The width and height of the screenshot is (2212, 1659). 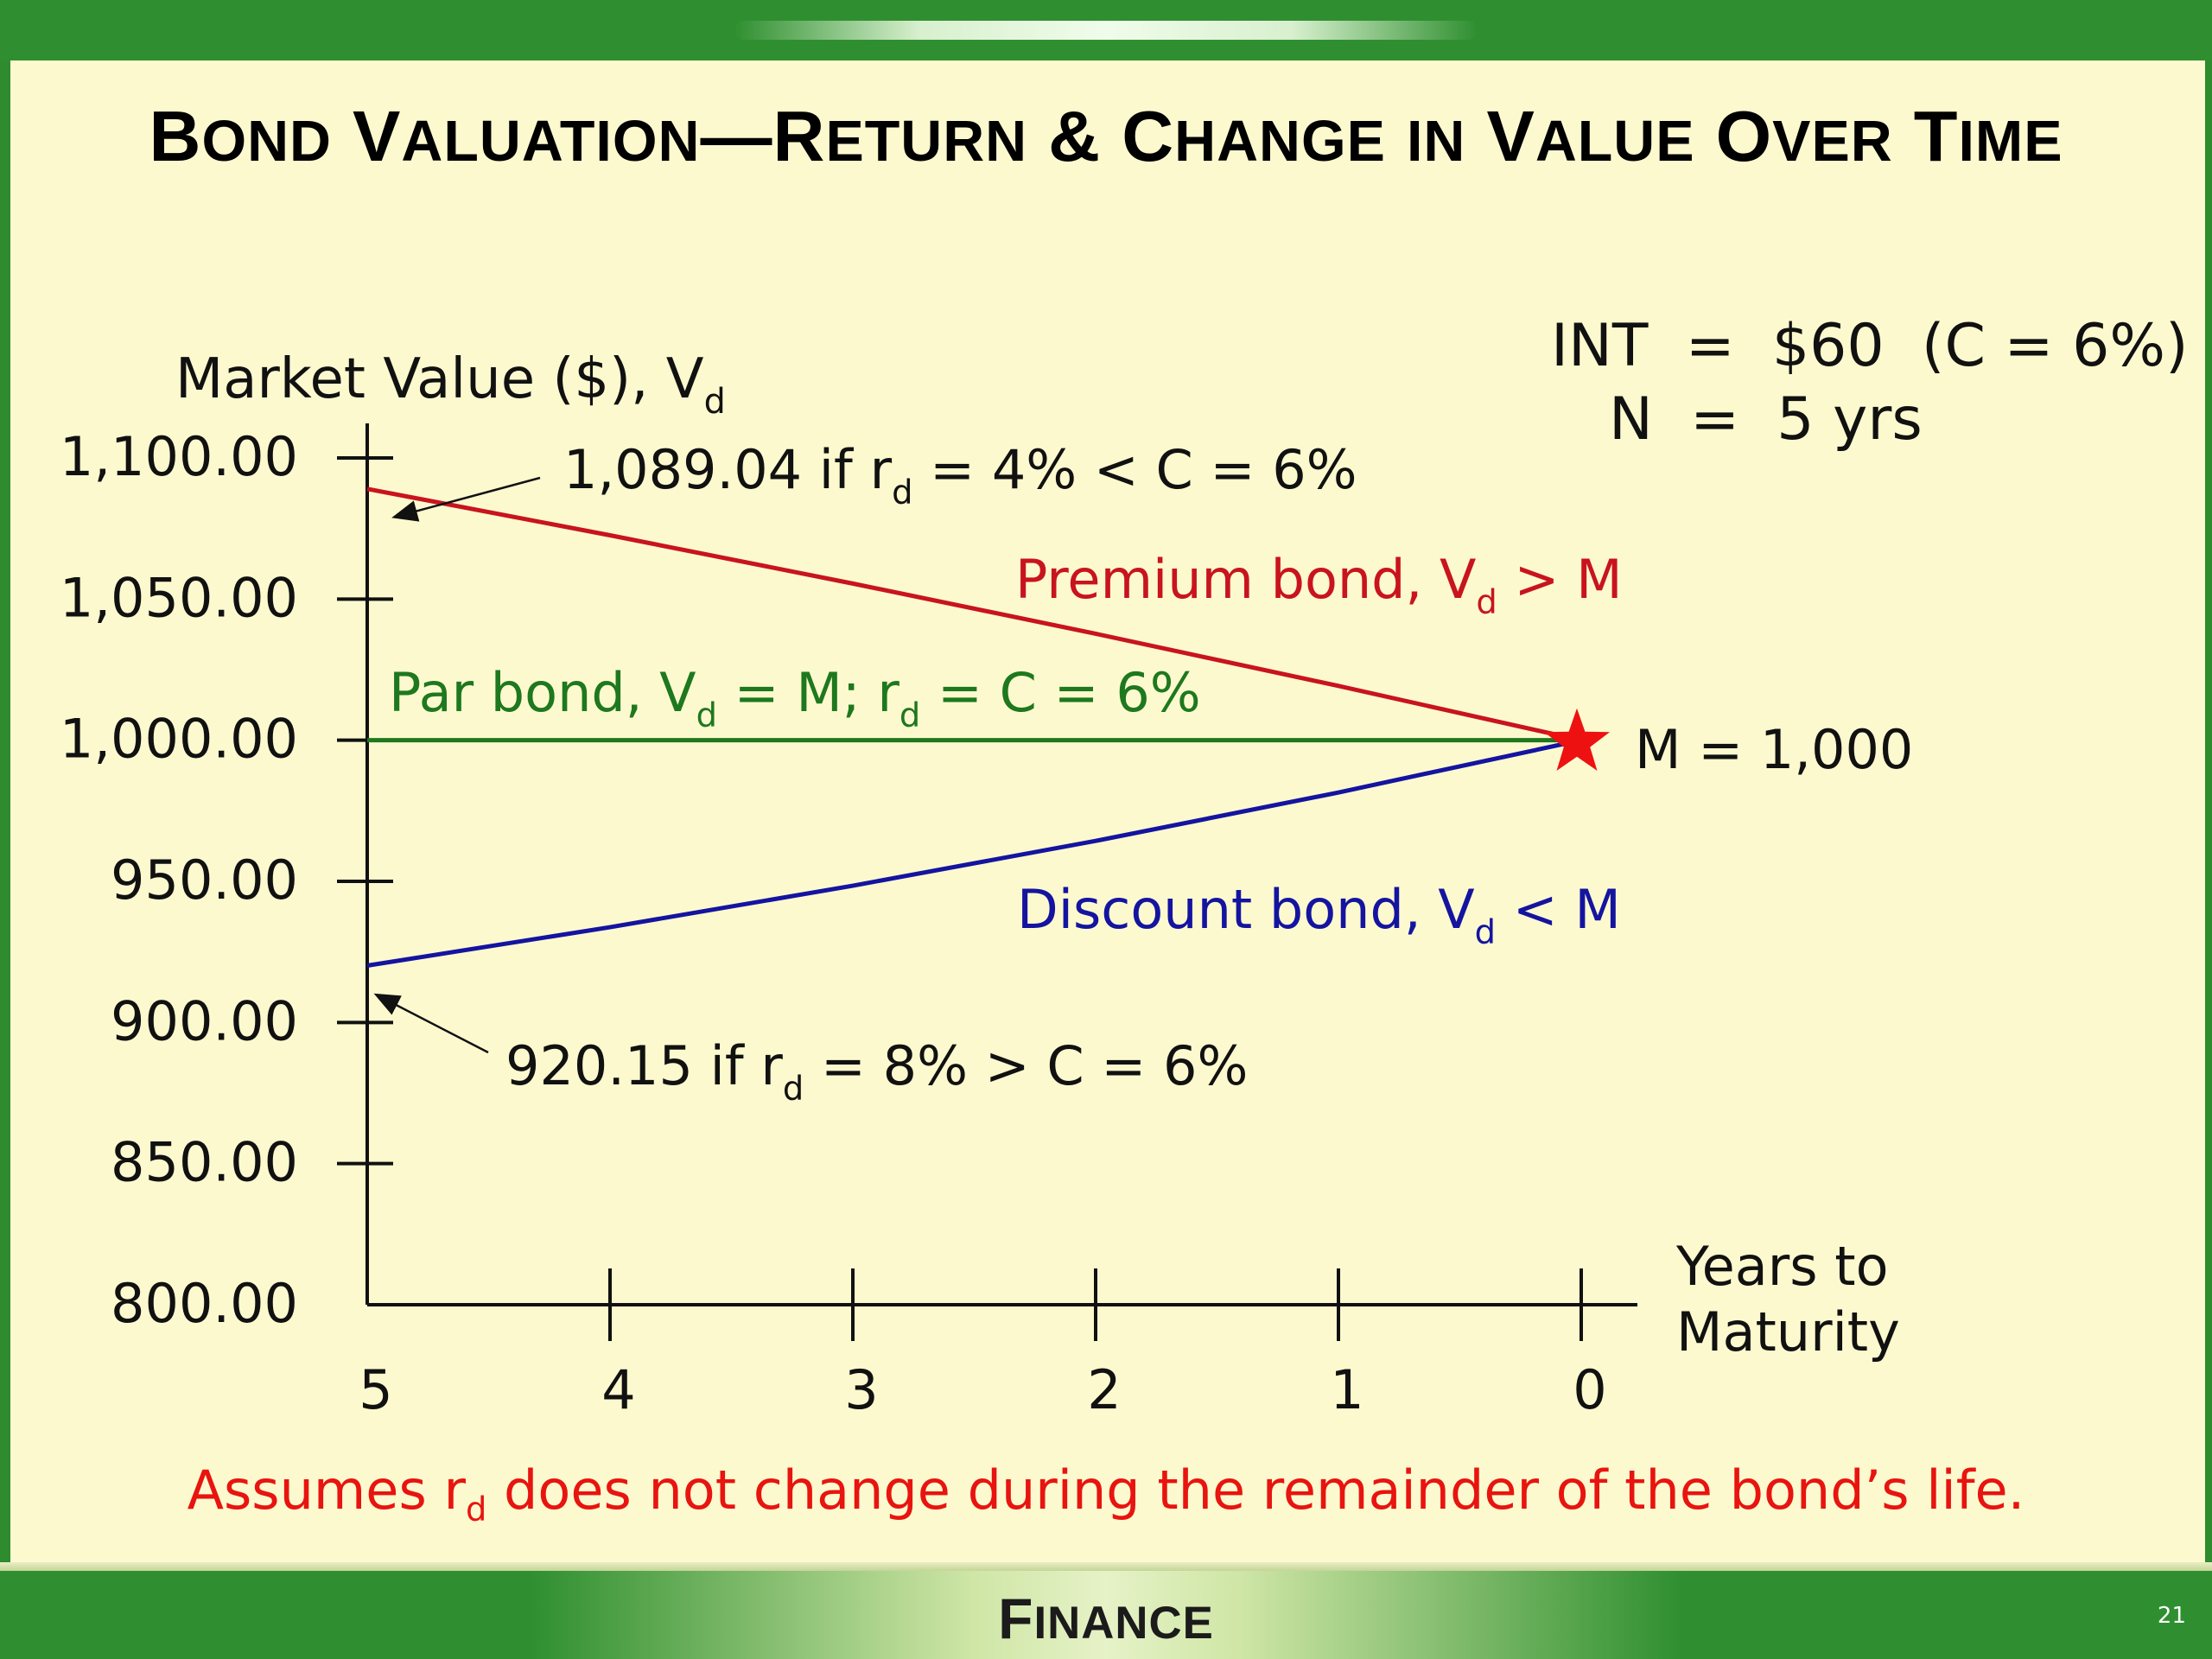 What do you see at coordinates (1577, 739) in the screenshot?
I see `maturity-star-icon` at bounding box center [1577, 739].